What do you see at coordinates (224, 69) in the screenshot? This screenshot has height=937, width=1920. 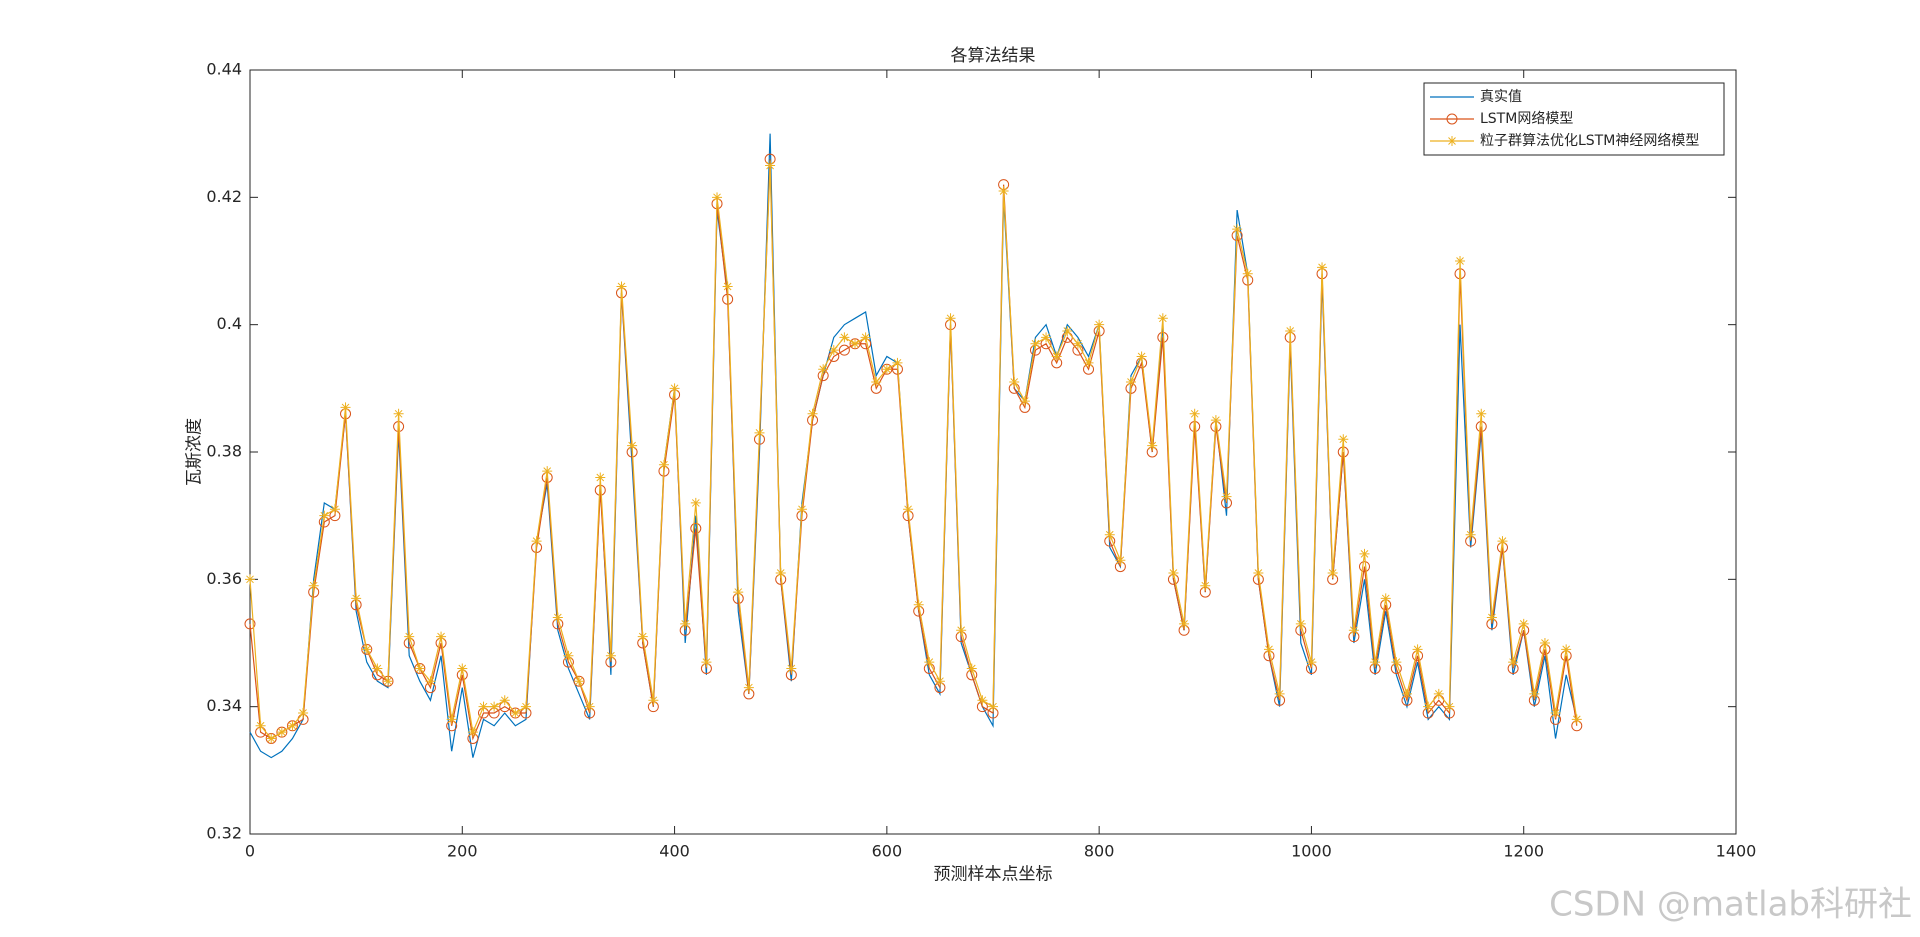 I see `y-tick-label: 0.44` at bounding box center [224, 69].